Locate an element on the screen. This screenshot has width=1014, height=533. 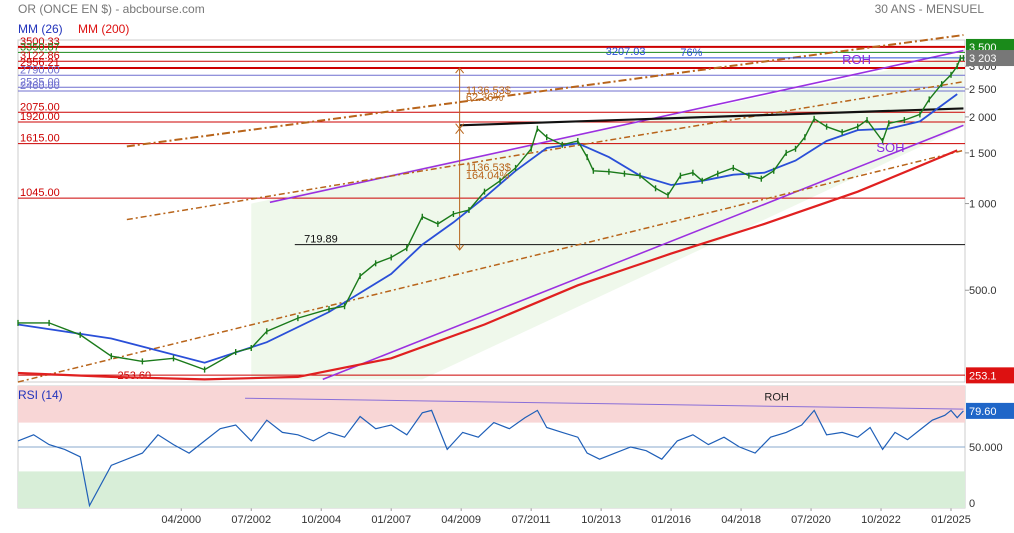
y-tick-label-1: 2 500 is located at coordinates (983, 90).